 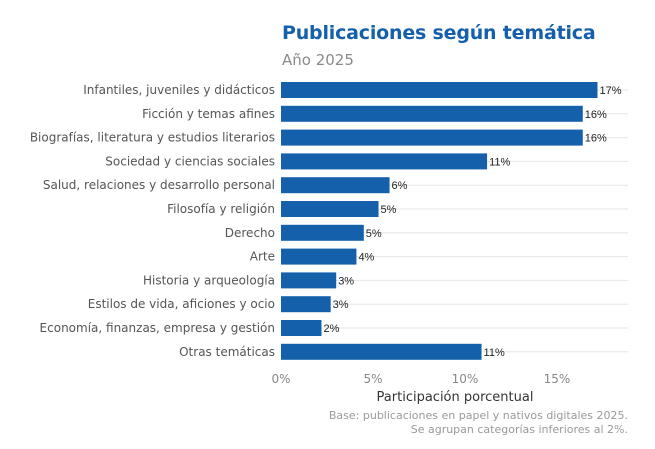 I want to click on category-label: Economía, finanzas, empresa y gestión, so click(x=157, y=328).